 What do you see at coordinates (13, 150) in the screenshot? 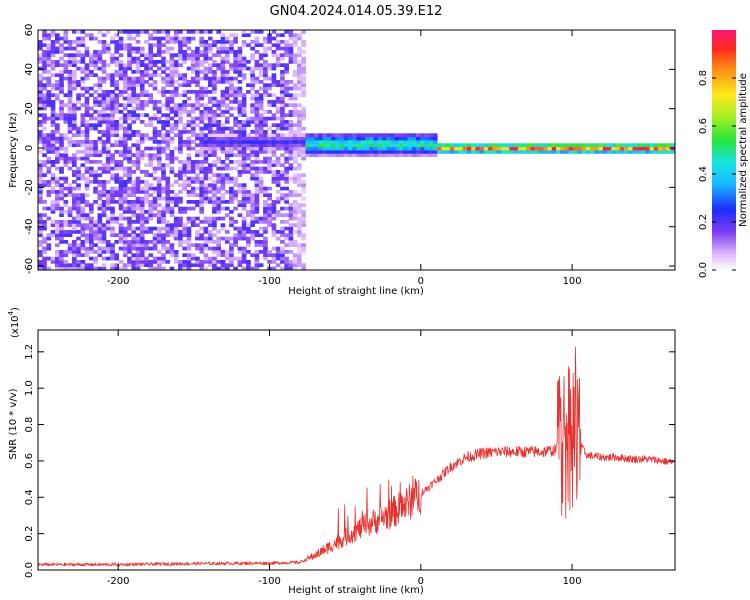
I see `spectrogram-y-axis-label: Frequency (Hz)` at bounding box center [13, 150].